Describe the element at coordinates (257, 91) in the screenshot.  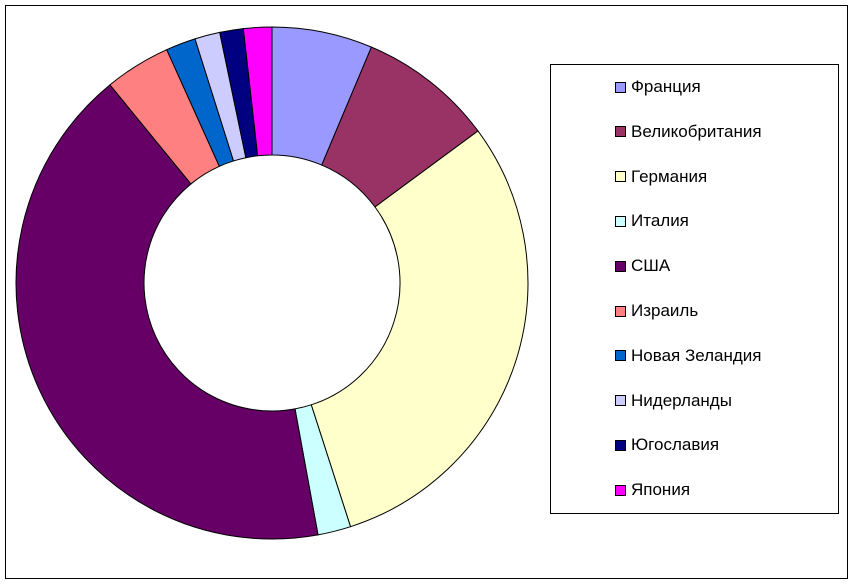
I see `donut-slice` at that location.